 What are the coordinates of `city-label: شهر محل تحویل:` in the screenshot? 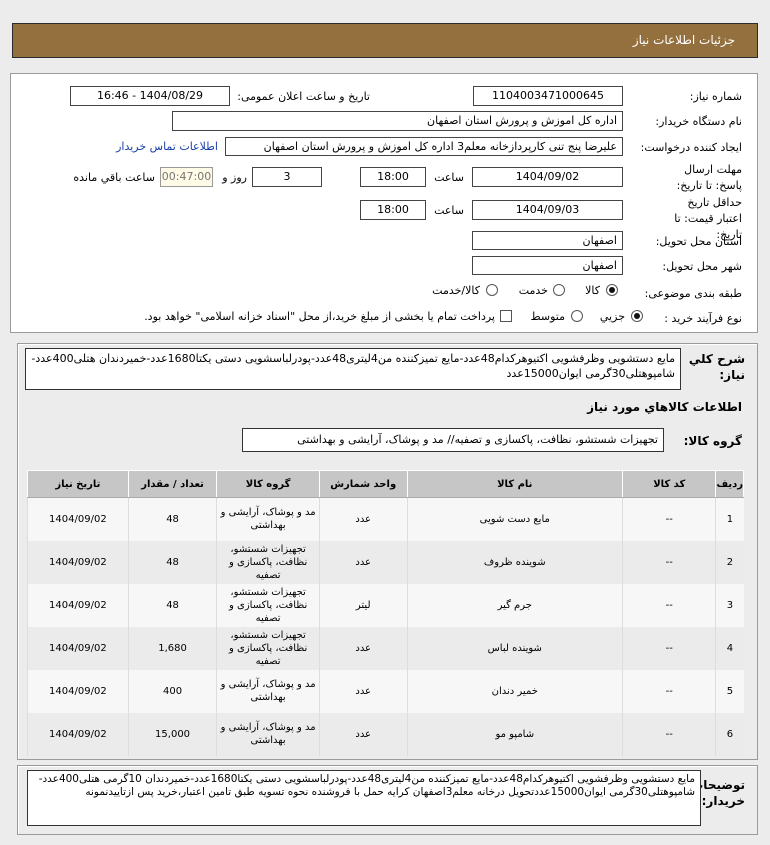 It's located at (702, 266).